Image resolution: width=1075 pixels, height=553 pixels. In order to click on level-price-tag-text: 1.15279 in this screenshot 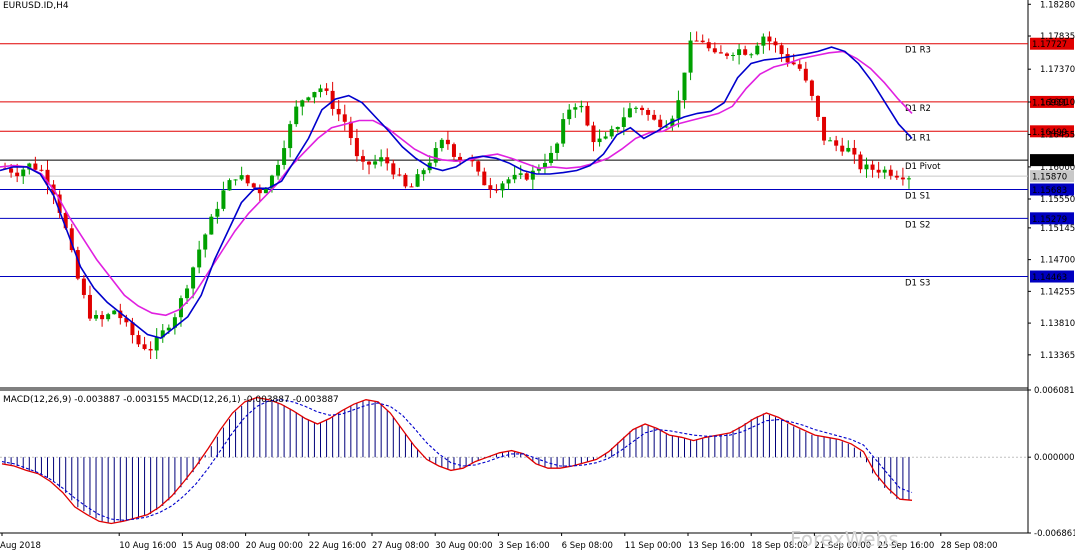, I will do `click(1049, 220)`.